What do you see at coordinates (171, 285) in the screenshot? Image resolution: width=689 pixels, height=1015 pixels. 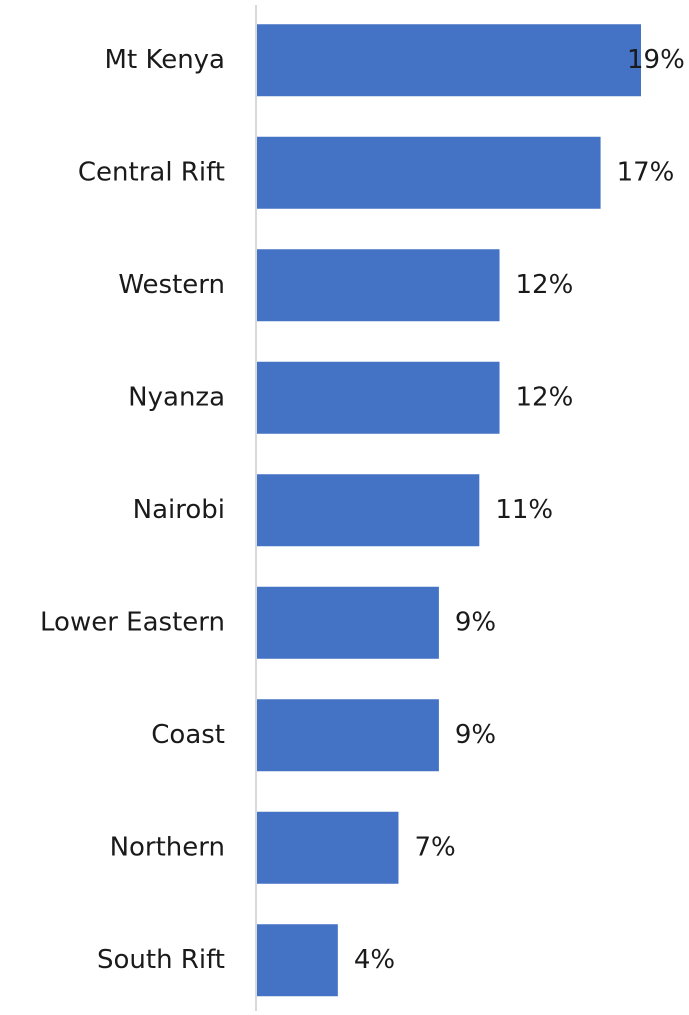 I see `category-label: Western` at bounding box center [171, 285].